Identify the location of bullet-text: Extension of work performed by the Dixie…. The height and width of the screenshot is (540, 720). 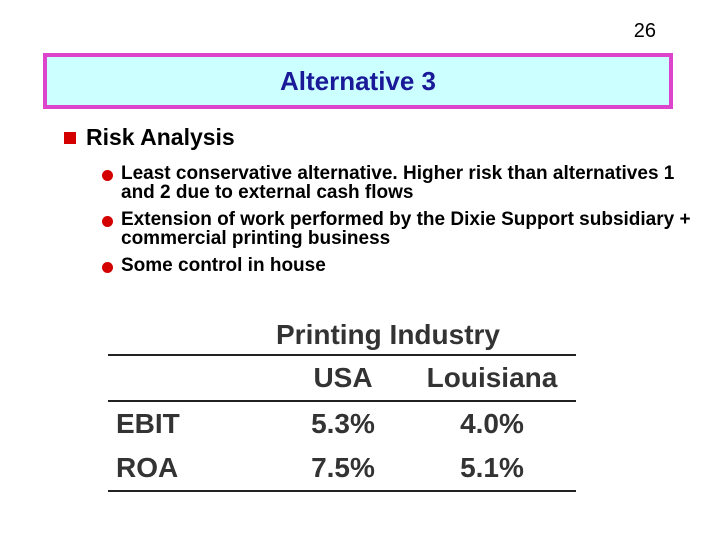
(406, 229).